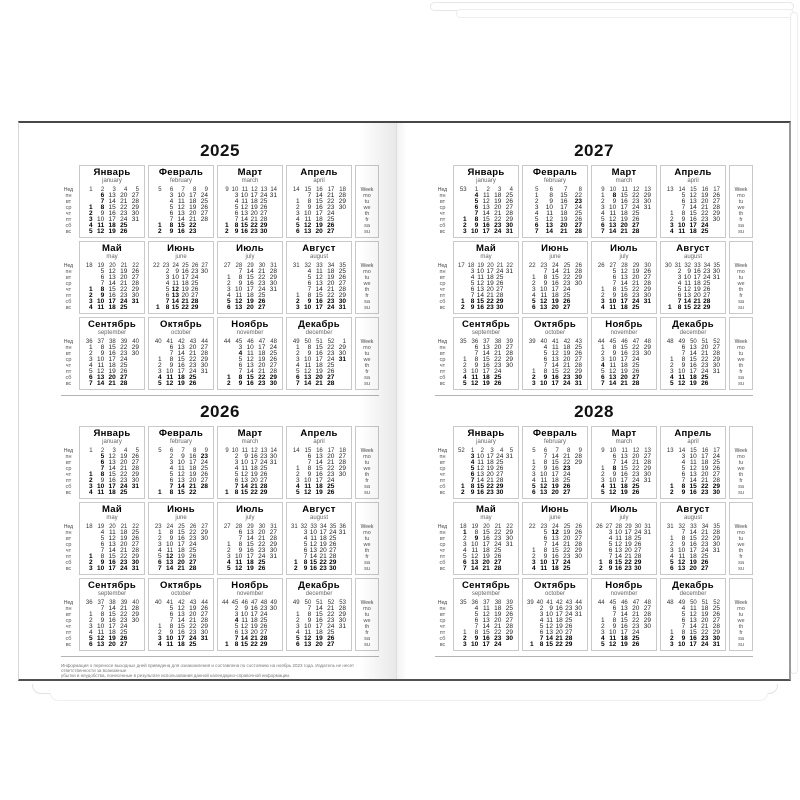 This screenshot has width=800, height=800. I want to click on weekday-column-en-label: sa, so click(367, 563).